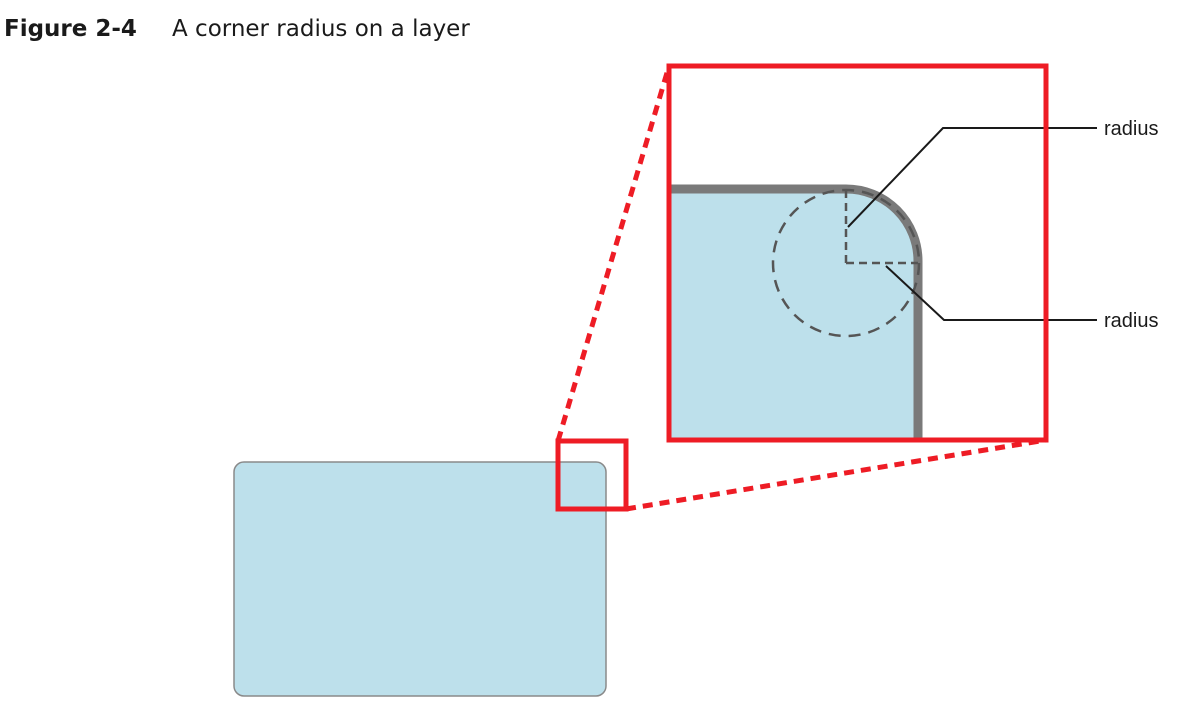  I want to click on layer-rectangle, so click(420, 579).